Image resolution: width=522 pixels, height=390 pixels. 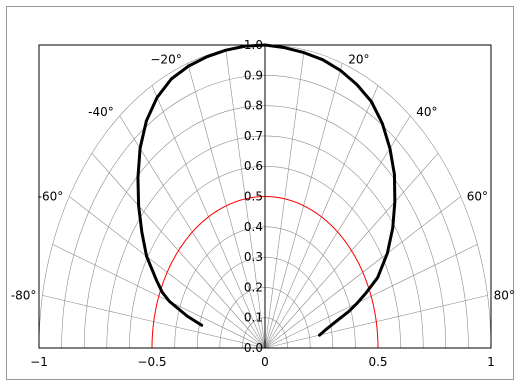 I want to click on radial-tick-label: 0.9, so click(x=253, y=75).